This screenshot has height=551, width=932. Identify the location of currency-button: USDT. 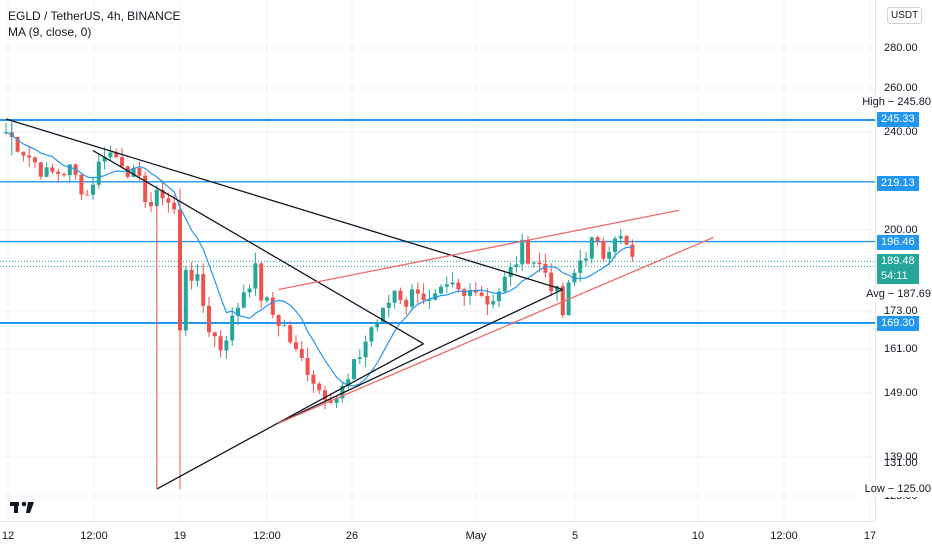
(905, 15).